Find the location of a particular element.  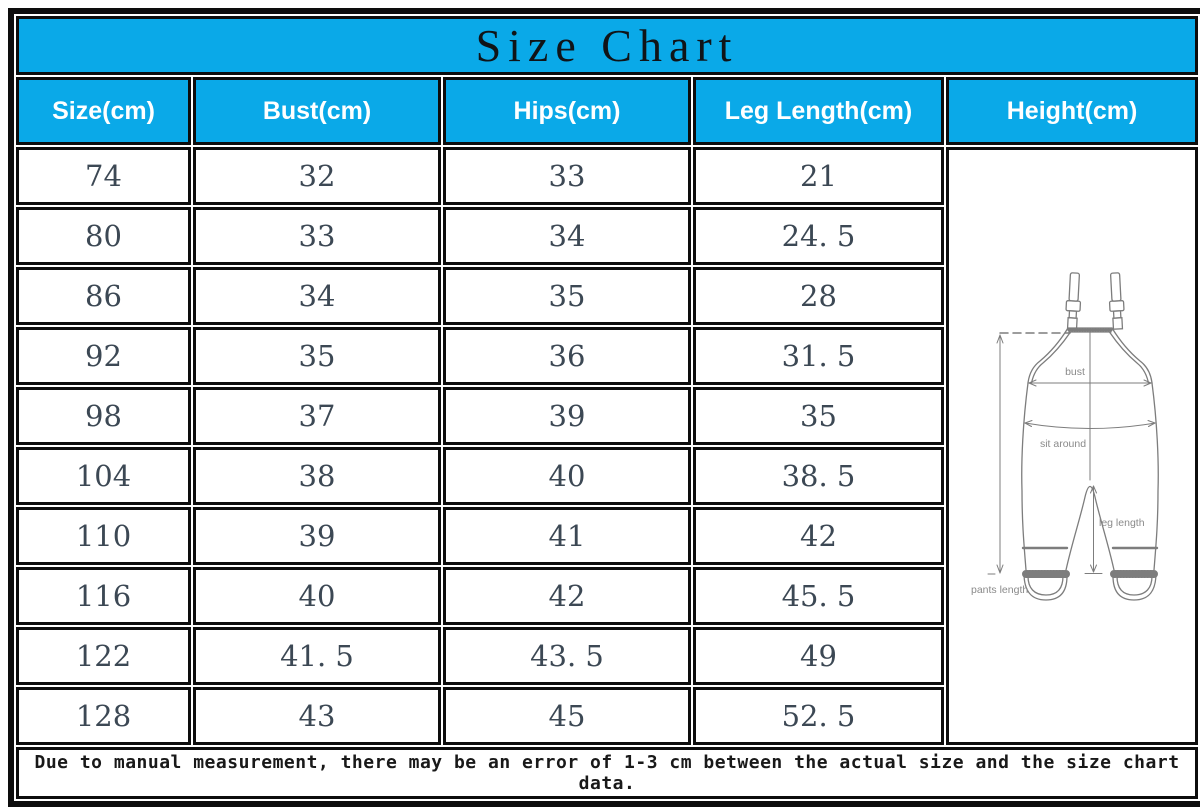

table-row: 92 35 36 31. 5 is located at coordinates (607, 356).